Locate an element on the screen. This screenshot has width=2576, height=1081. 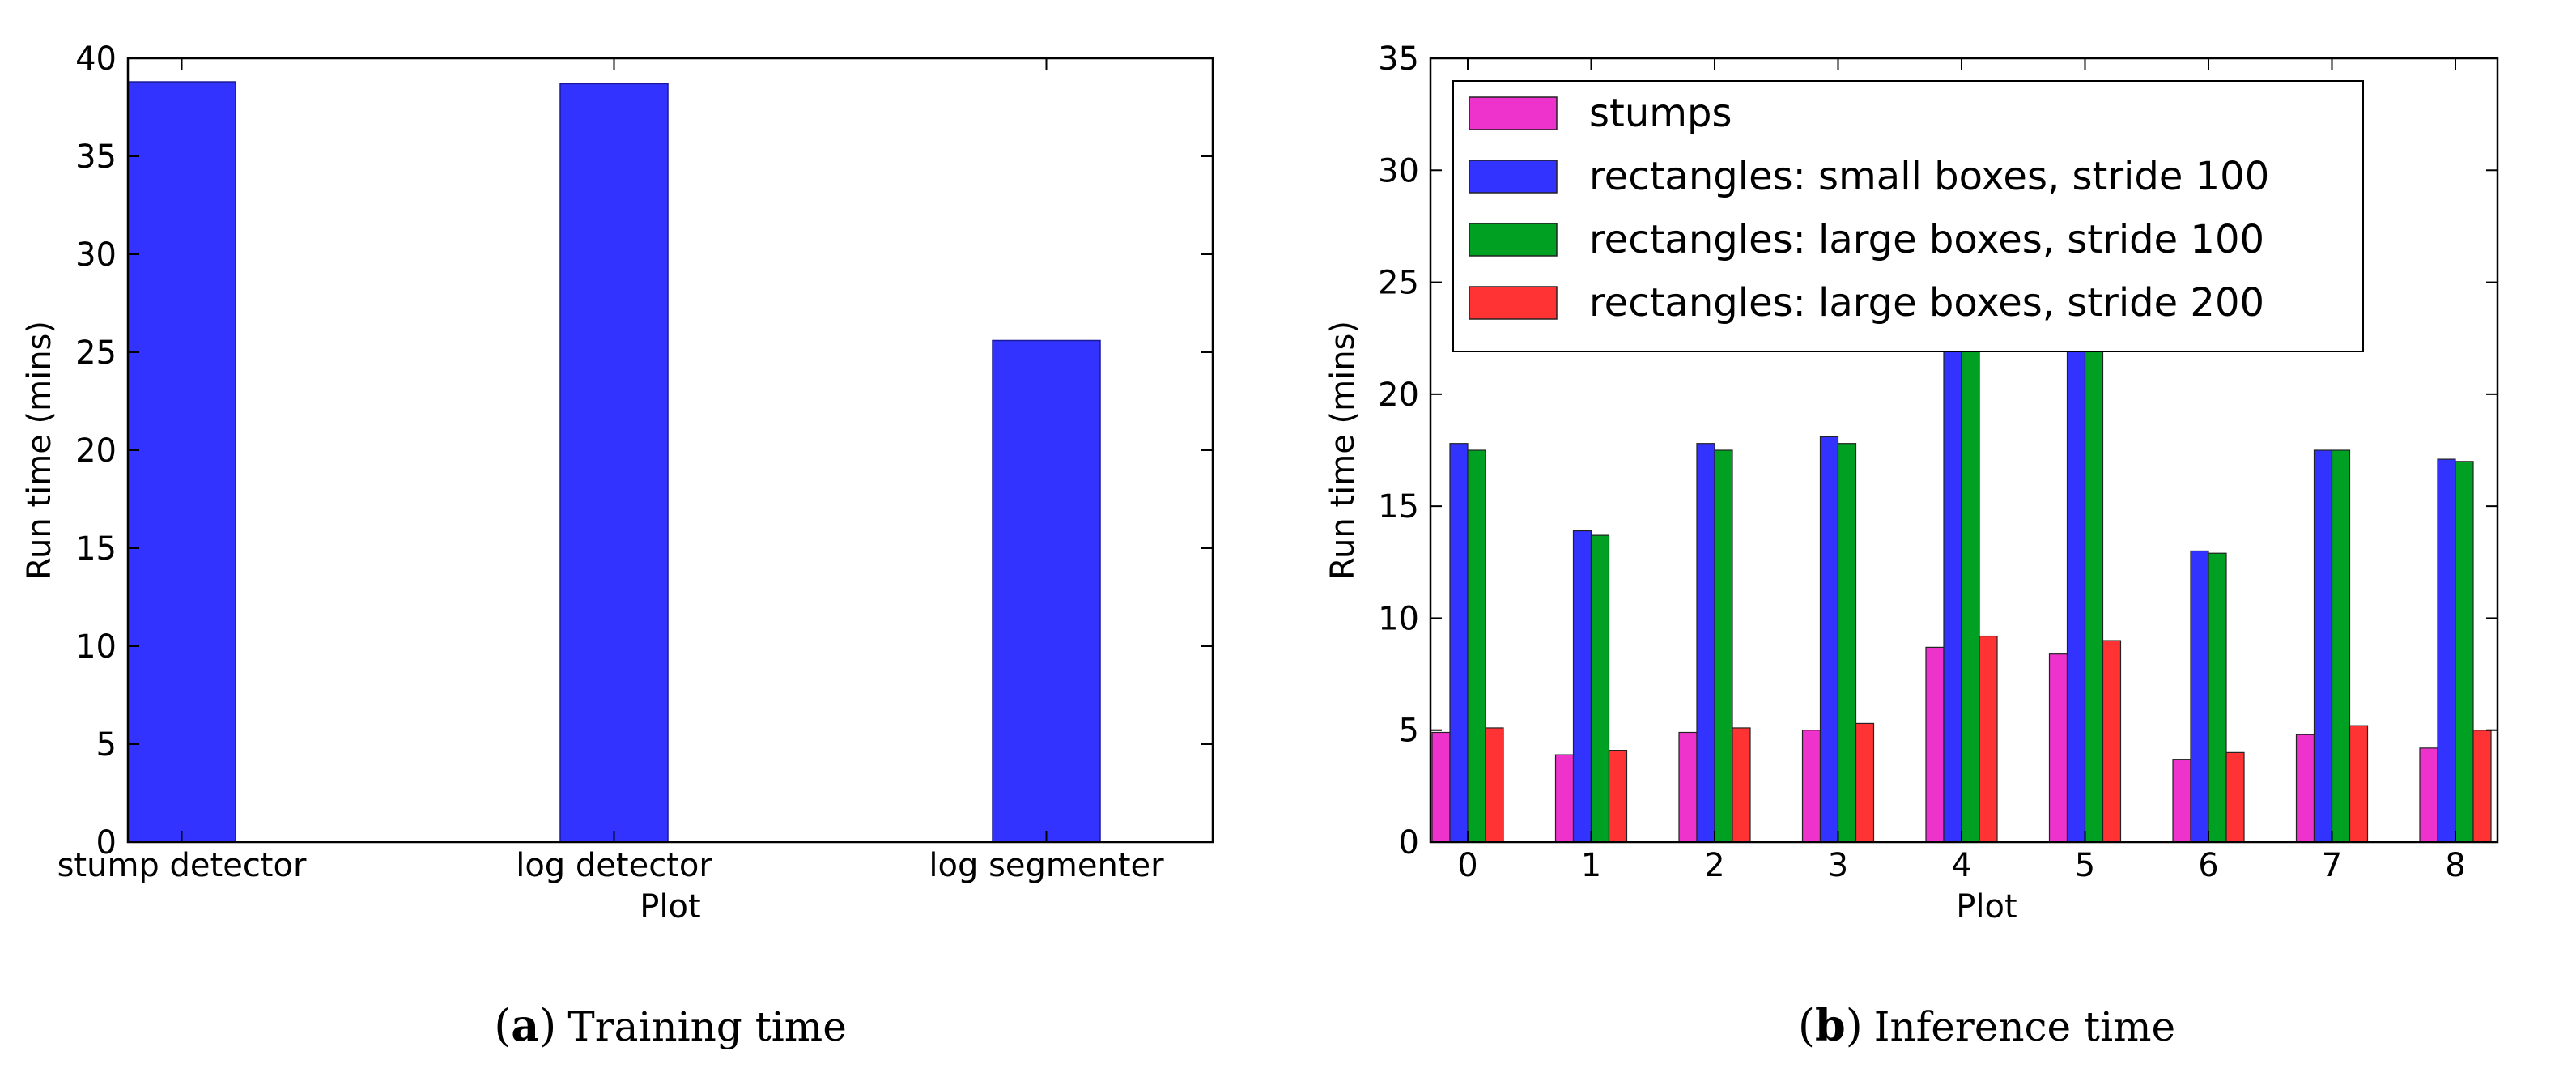
inference-bar-s1-c8 is located at coordinates (2446, 650).